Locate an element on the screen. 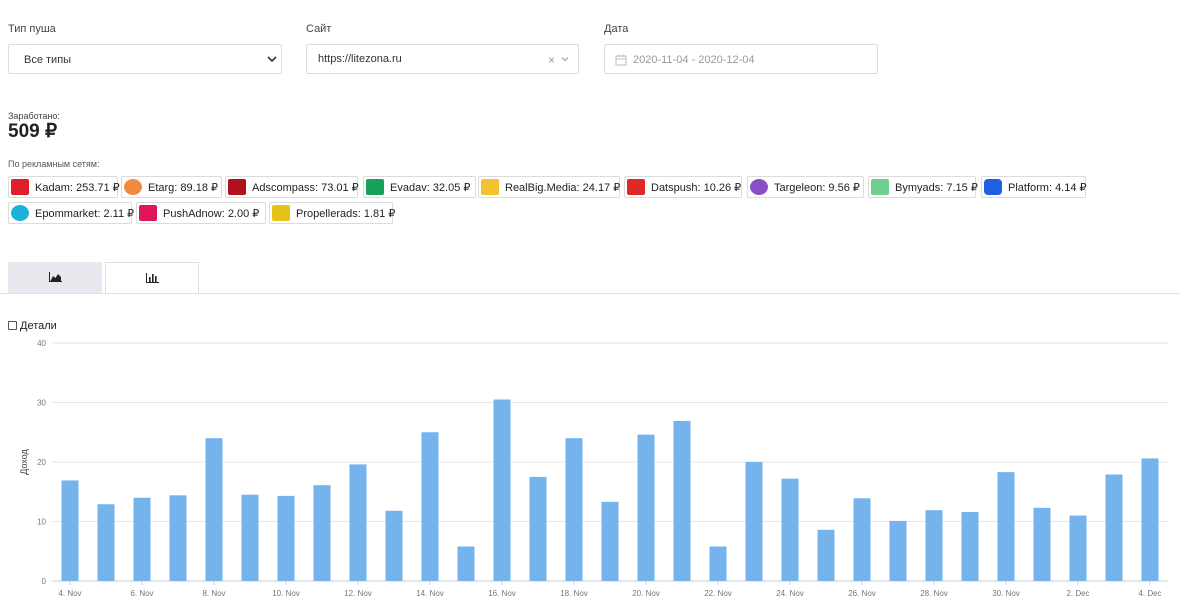  x-tick-label: 28. Nov is located at coordinates (934, 593).